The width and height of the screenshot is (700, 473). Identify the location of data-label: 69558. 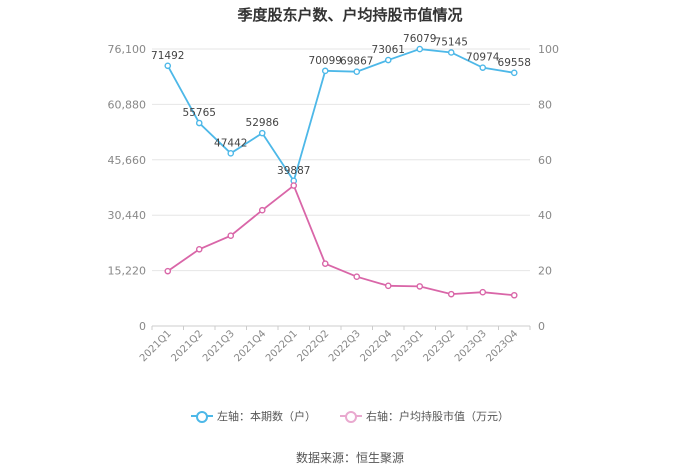
(514, 63).